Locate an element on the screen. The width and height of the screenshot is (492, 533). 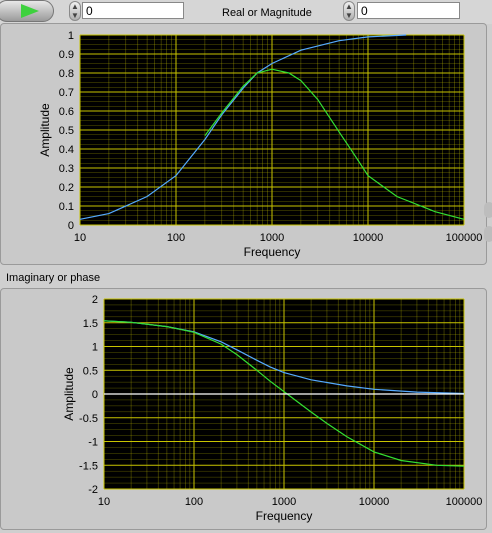
real-magnitude-label: Real or Magnitude is located at coordinates (267, 13).